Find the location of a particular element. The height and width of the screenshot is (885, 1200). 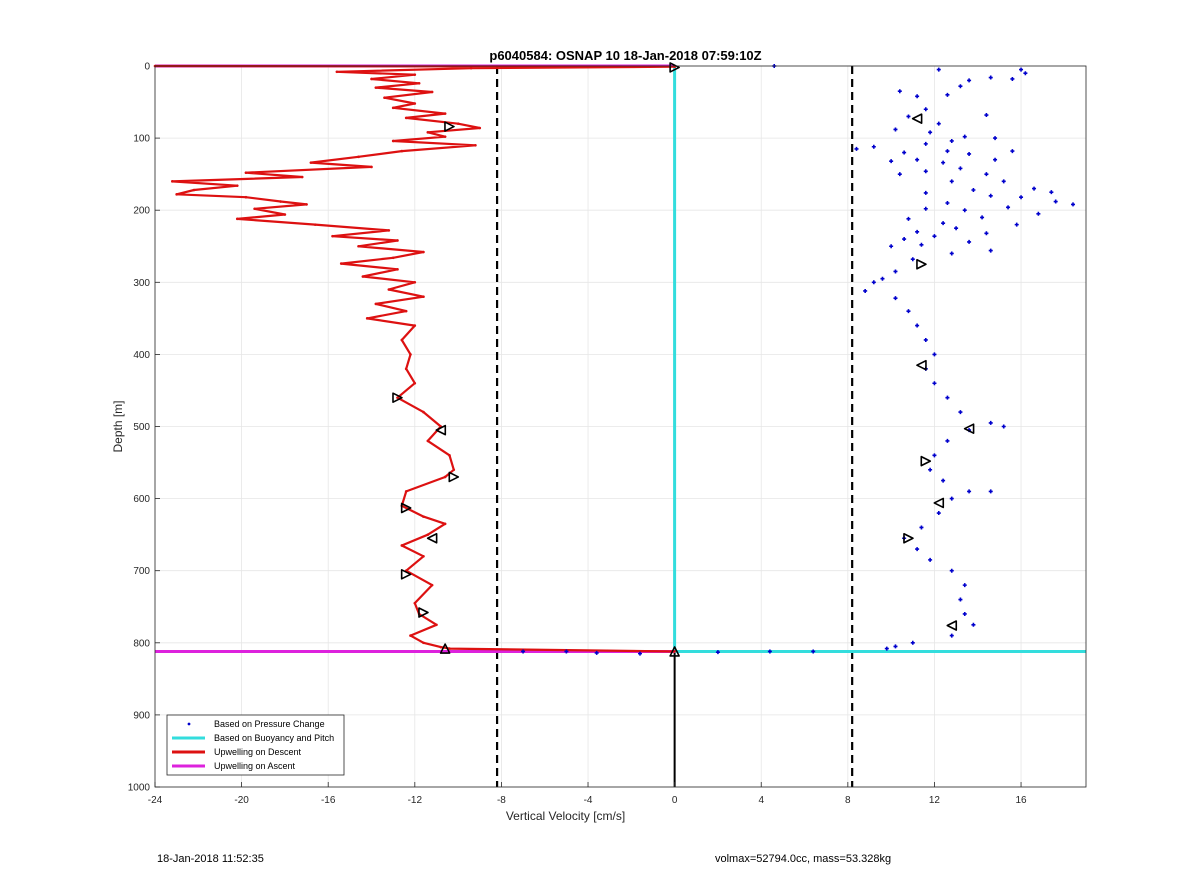

x-tick-label: -16 is located at coordinates (328, 800).